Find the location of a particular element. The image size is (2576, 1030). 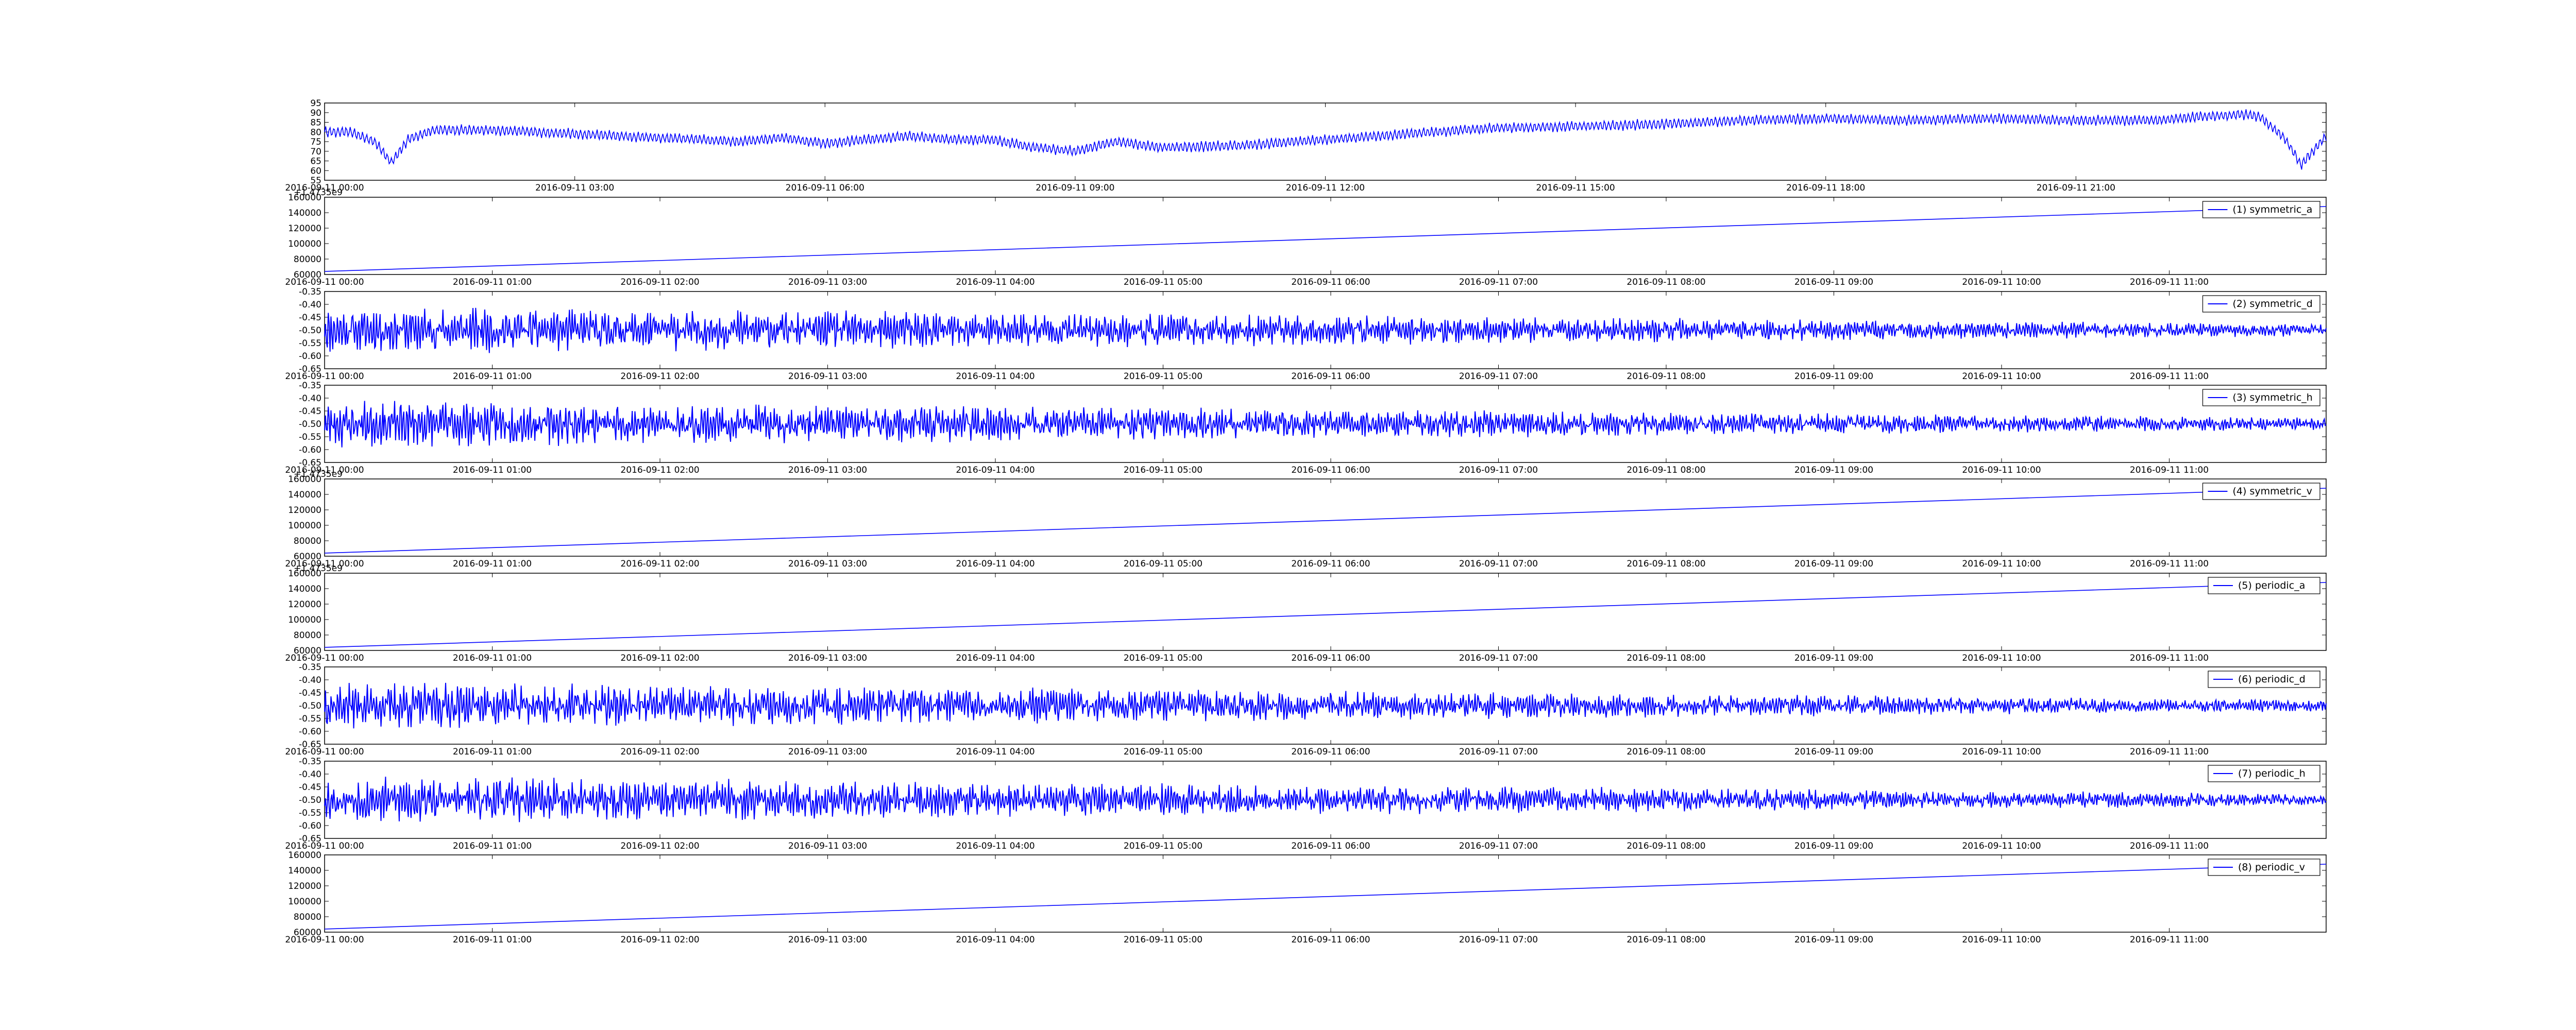

legend-label: (4) symmetric_v is located at coordinates (2273, 491).